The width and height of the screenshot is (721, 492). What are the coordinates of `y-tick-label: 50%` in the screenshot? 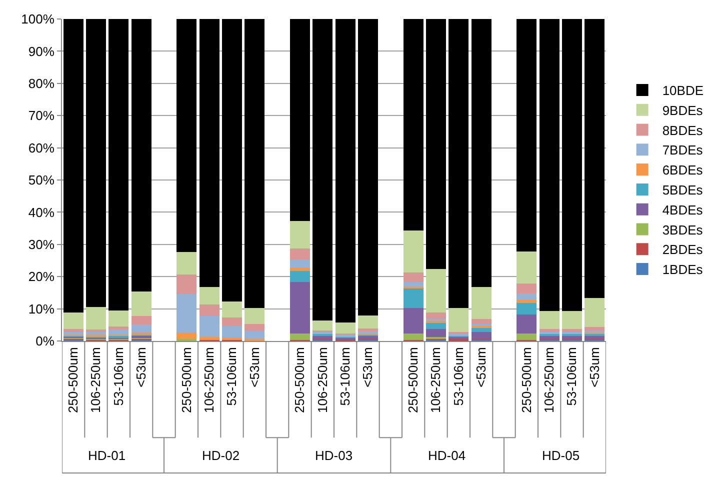 It's located at (41, 180).